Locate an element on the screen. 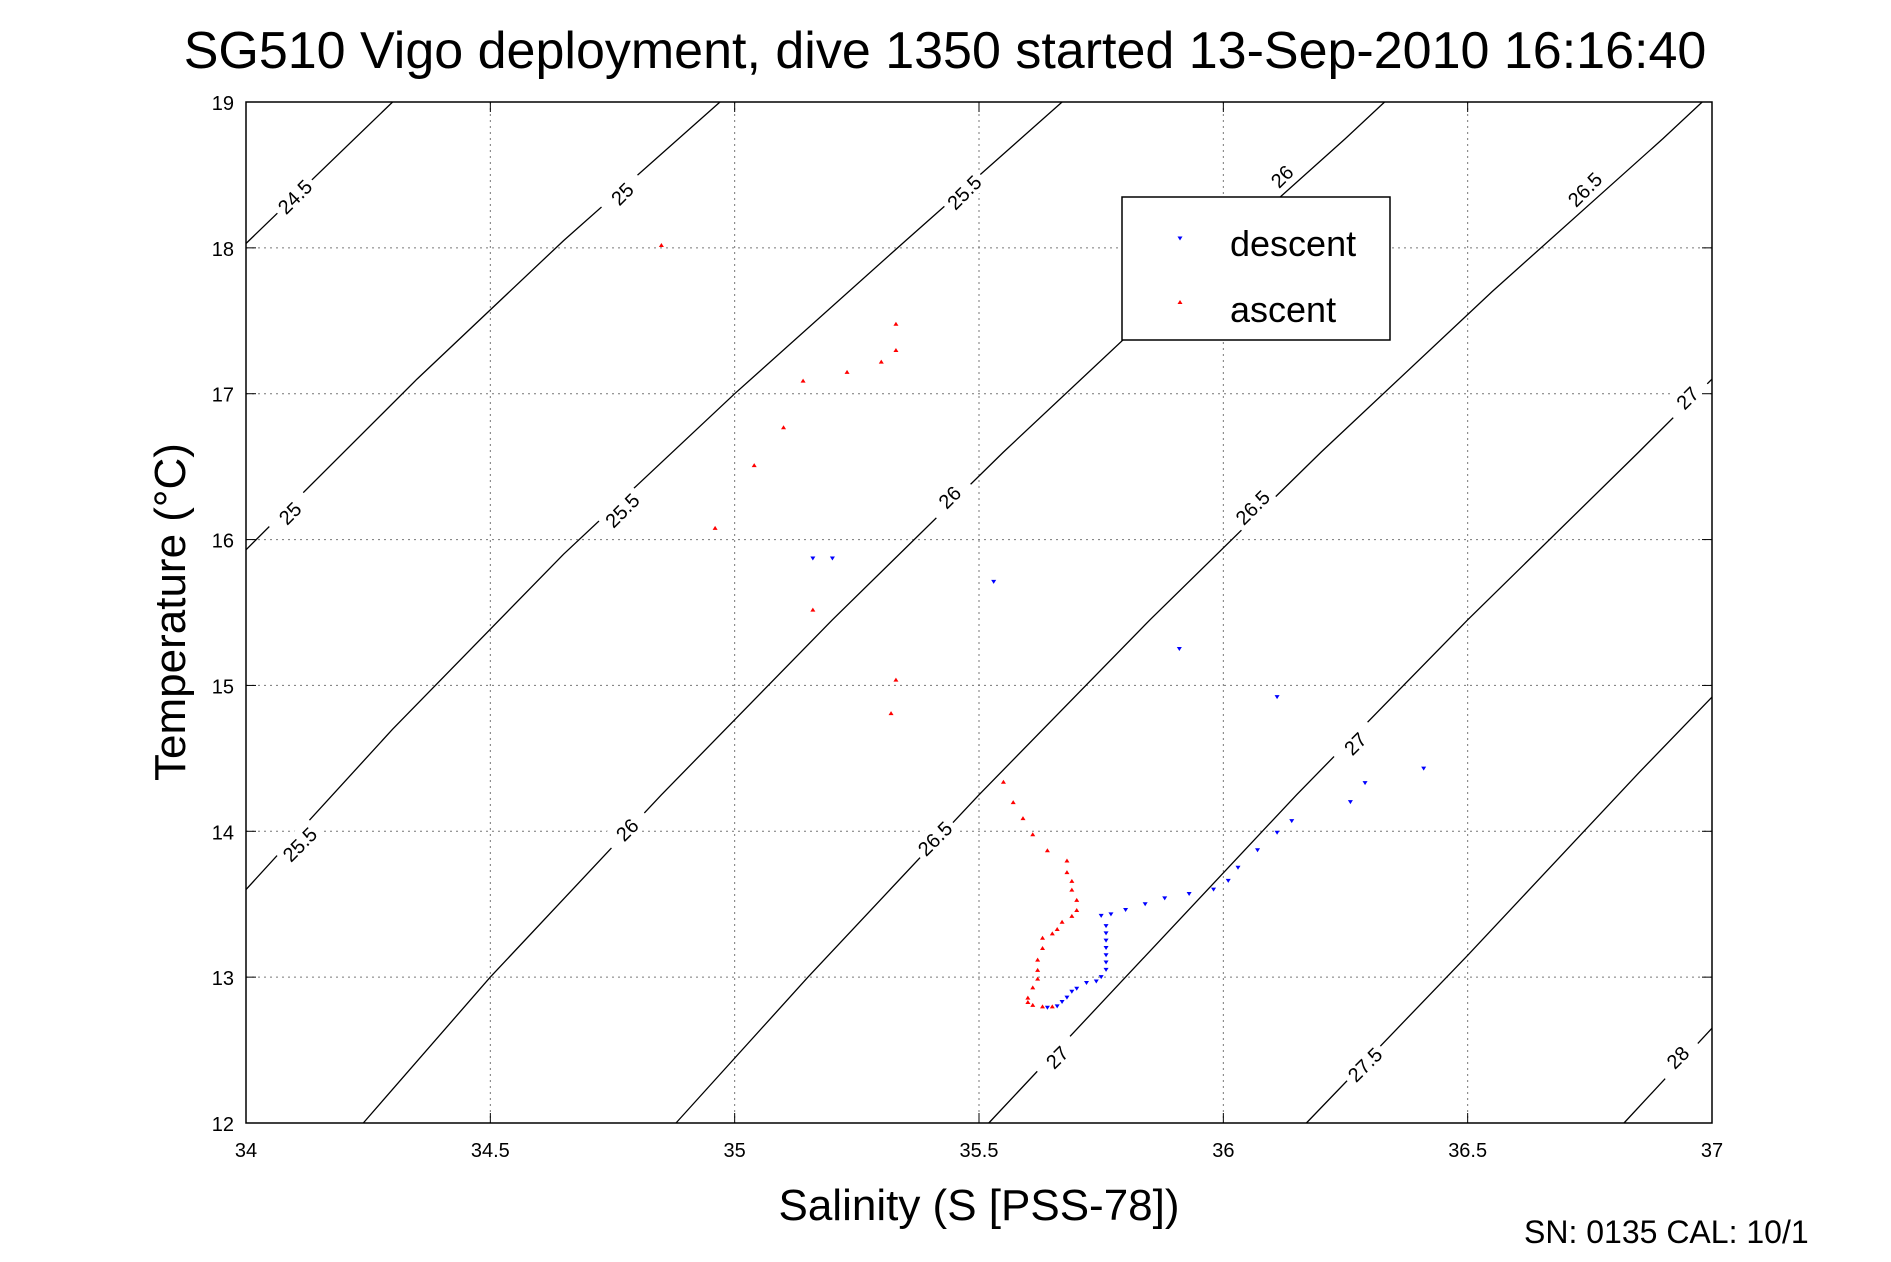 The image size is (1891, 1262). y-tick-label: 12 is located at coordinates (223, 1125).